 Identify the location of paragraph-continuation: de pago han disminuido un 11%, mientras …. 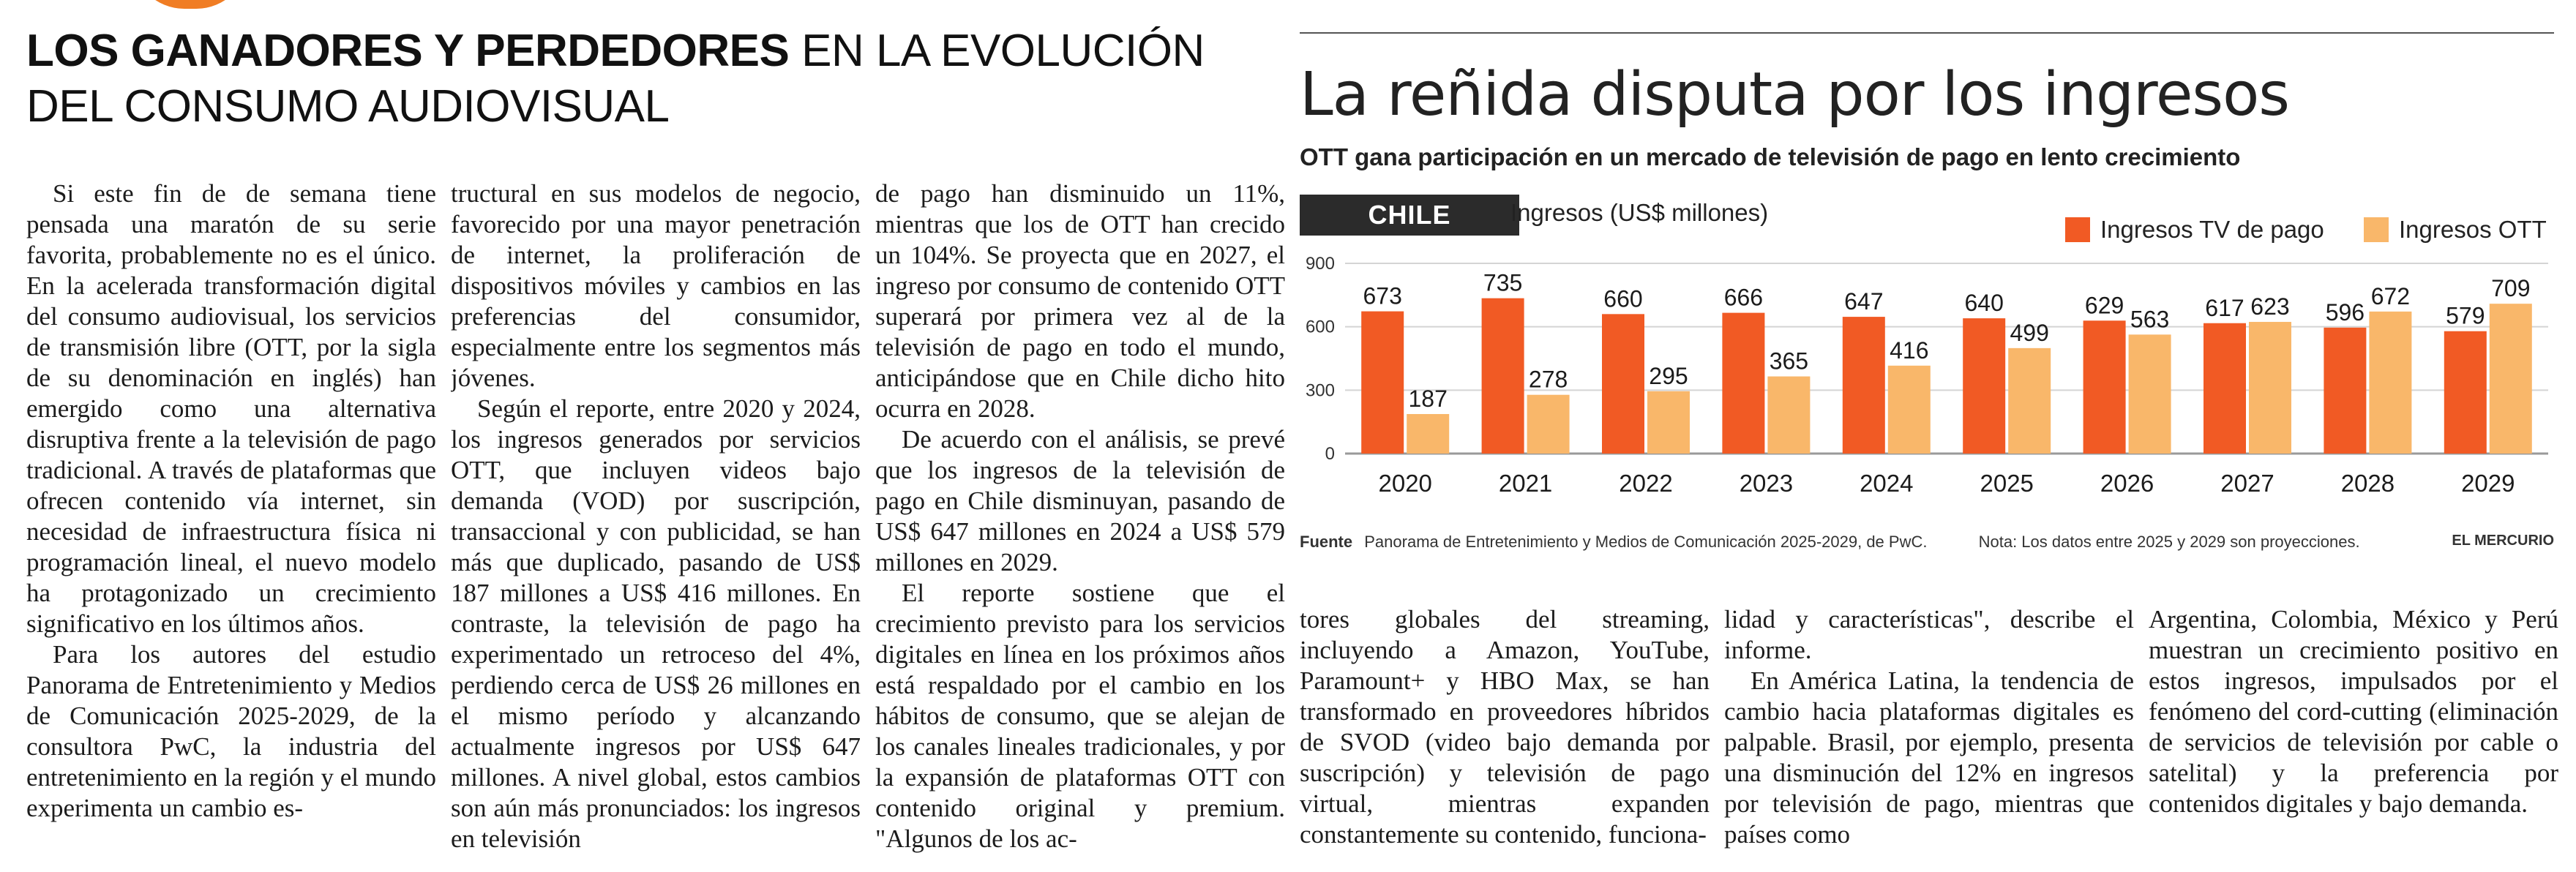
(1080, 301).